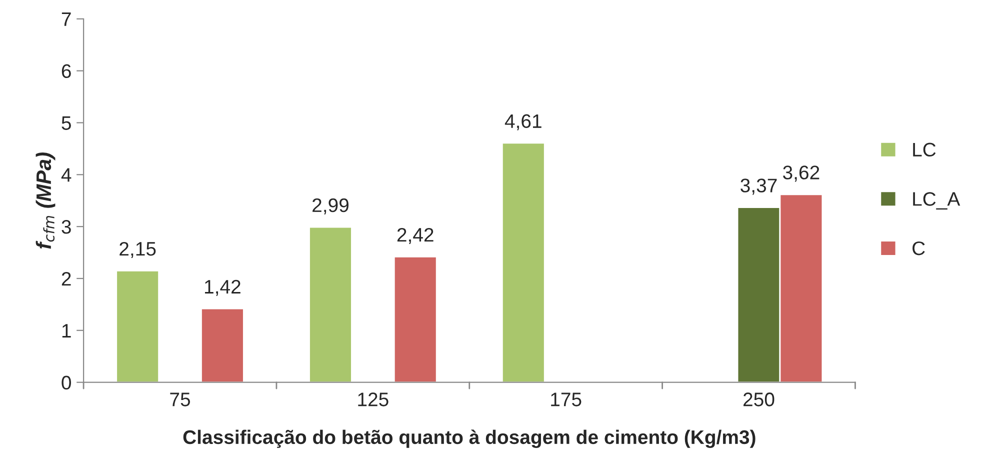 This screenshot has width=983, height=472. What do you see at coordinates (180, 399) in the screenshot?
I see `x-tick-label: 75` at bounding box center [180, 399].